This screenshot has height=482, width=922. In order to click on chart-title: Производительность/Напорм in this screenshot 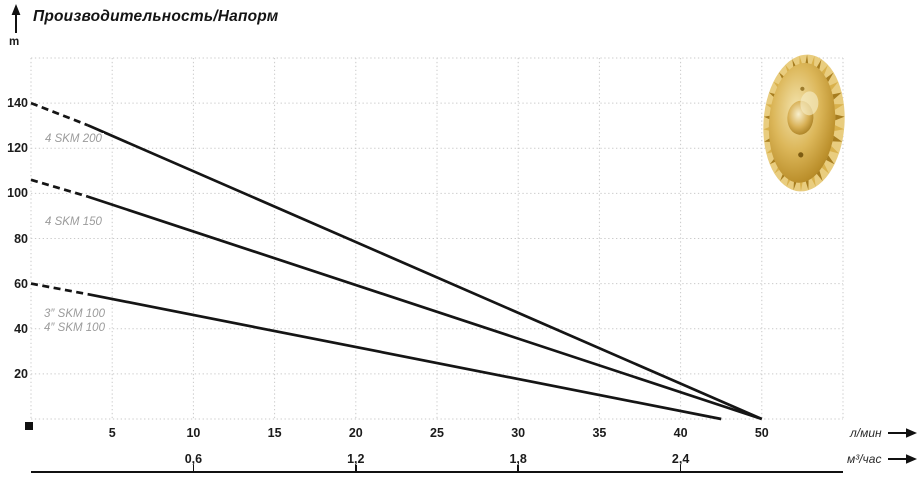, I will do `click(156, 16)`.